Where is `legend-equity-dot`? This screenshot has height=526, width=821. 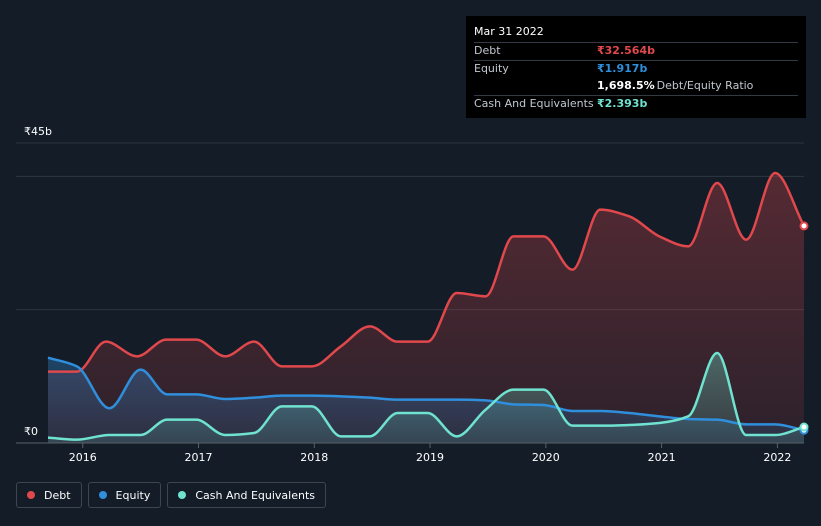 legend-equity-dot is located at coordinates (102, 495).